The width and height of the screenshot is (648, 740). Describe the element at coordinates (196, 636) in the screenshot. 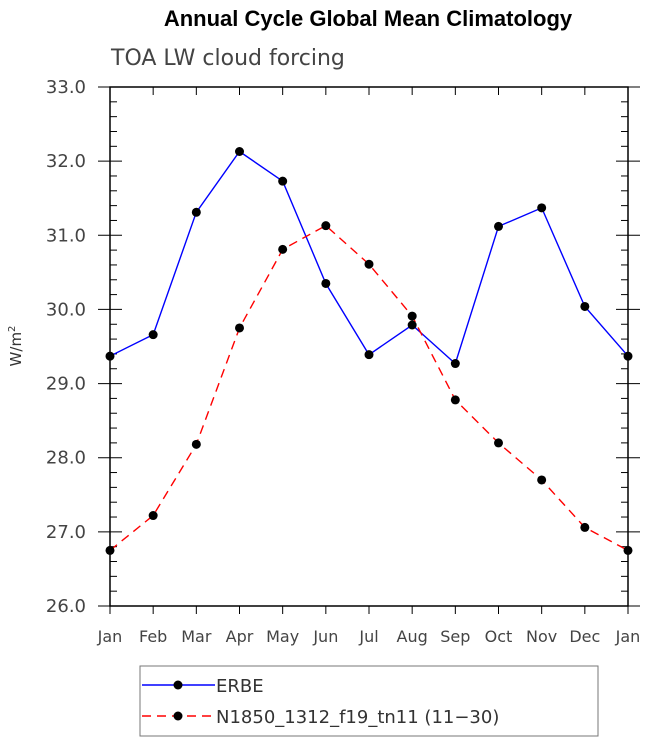

I see `x-tick-label: Mar` at that location.